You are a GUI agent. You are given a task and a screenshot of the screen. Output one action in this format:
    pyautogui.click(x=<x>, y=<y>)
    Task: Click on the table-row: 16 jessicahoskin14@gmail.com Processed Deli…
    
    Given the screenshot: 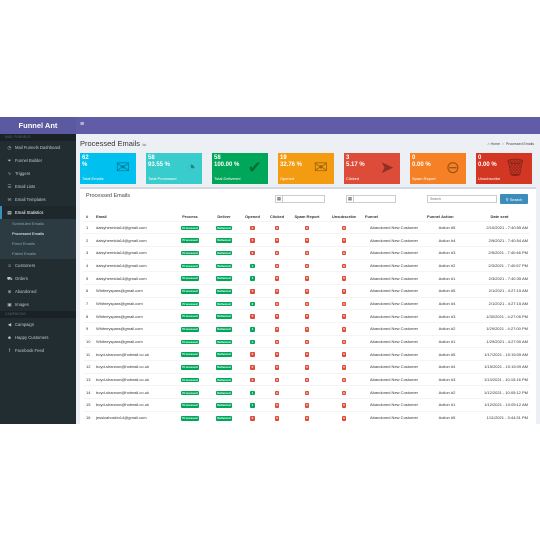 What is the action you would take?
    pyautogui.click(x=307, y=417)
    